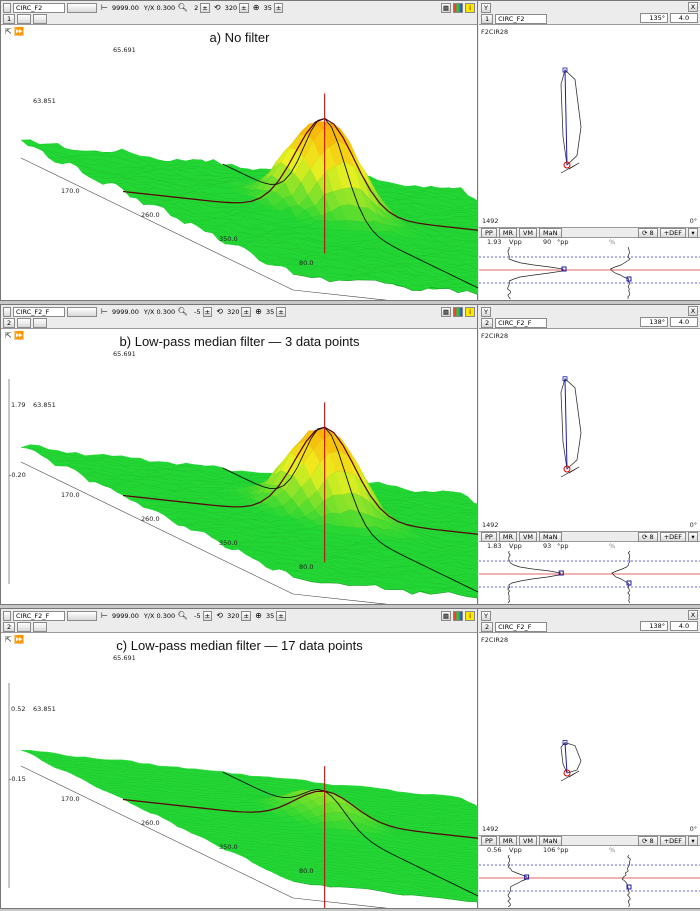 The width and height of the screenshot is (700, 911). What do you see at coordinates (565, 379) in the screenshot?
I see `vector-tip-marker` at bounding box center [565, 379].